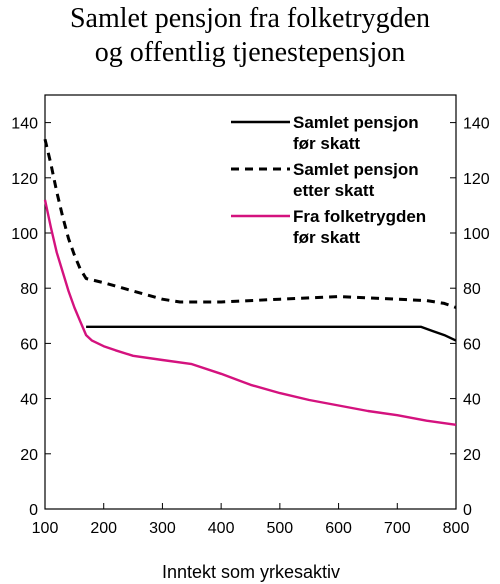 Image resolution: width=500 pixels, height=584 pixels. Describe the element at coordinates (24, 124) in the screenshot. I see `y-tick-label-left: 140` at that location.